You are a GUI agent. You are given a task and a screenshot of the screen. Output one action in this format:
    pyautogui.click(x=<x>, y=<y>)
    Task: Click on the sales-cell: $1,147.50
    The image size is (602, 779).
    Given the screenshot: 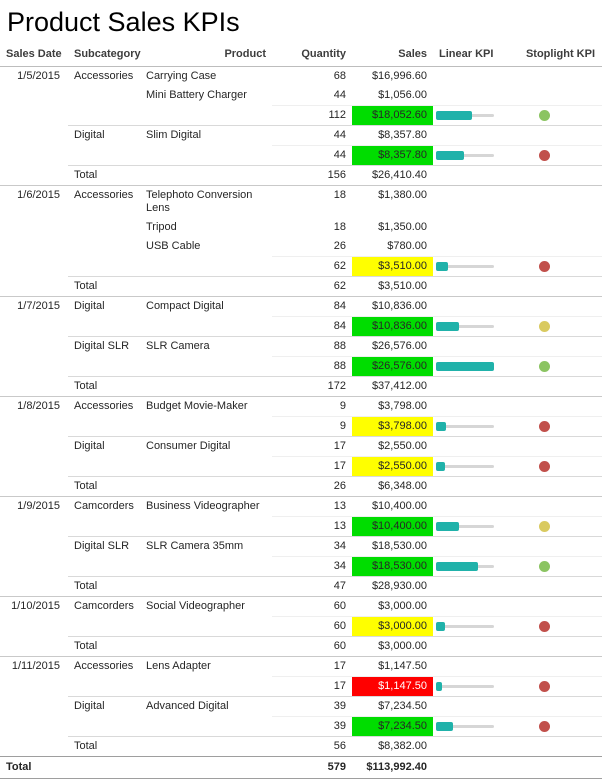 What is the action you would take?
    pyautogui.click(x=392, y=666)
    